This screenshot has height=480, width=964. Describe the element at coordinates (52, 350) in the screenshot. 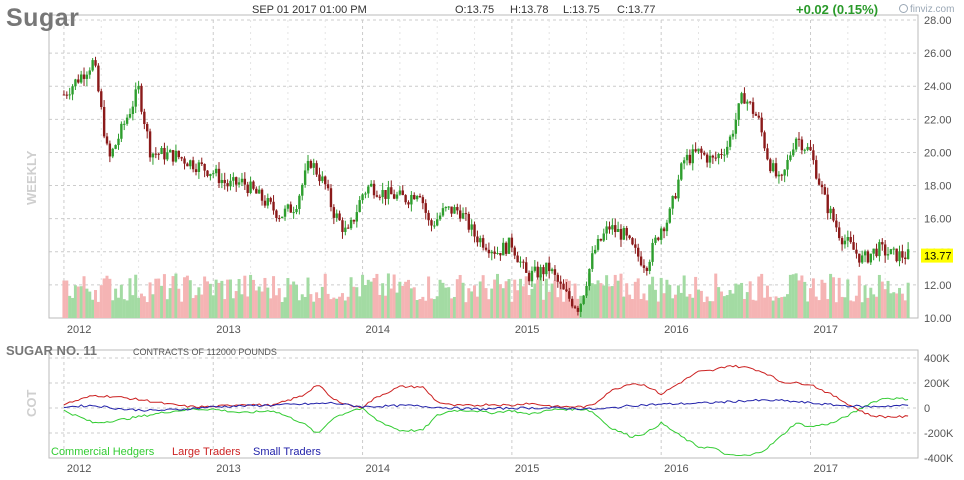

I see `cot-title: SUGAR NO. 11` at that location.